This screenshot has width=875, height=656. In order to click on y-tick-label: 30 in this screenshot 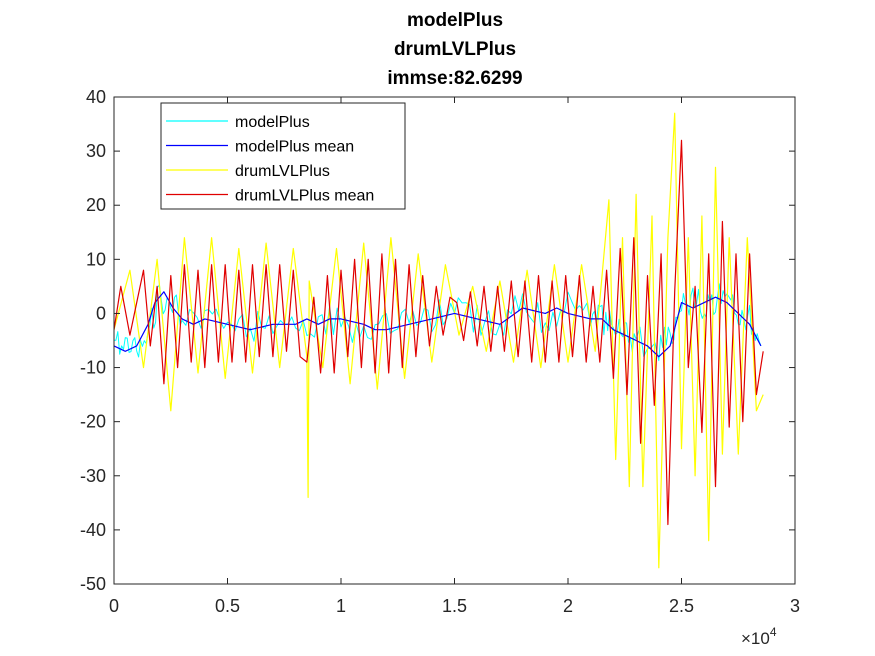, I will do `click(96, 151)`.